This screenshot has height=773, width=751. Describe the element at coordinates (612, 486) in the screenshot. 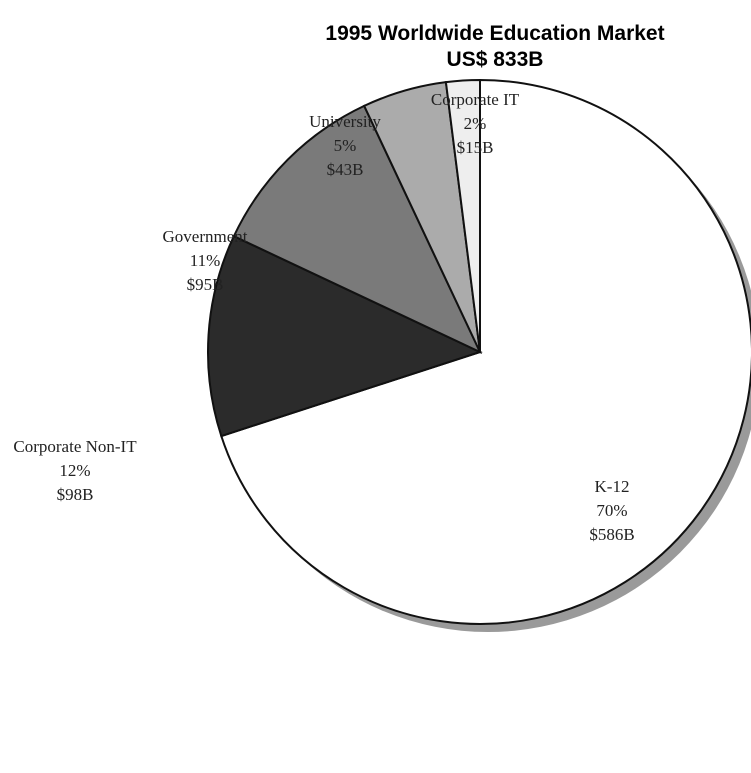

I see `slice-label: K-12` at that location.